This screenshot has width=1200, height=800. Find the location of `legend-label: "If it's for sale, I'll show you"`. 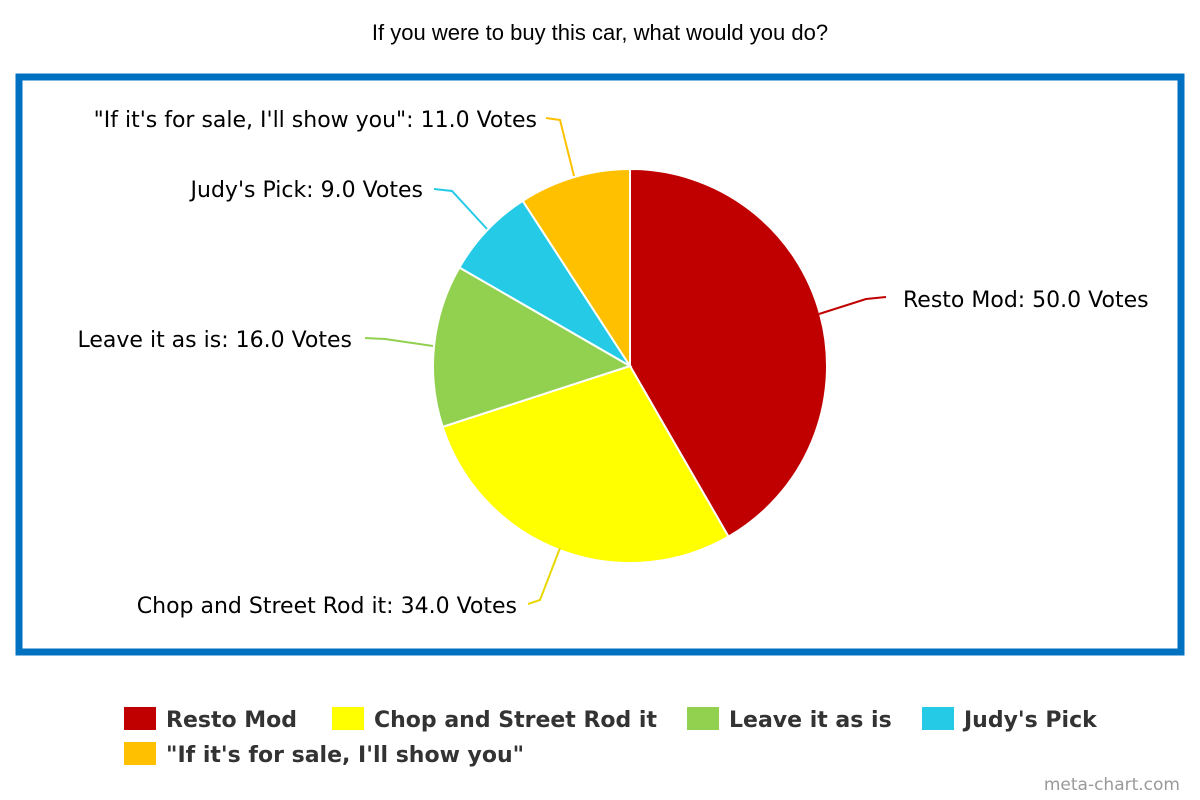

legend-label: "If it's for sale, I'll show you" is located at coordinates (345, 755).